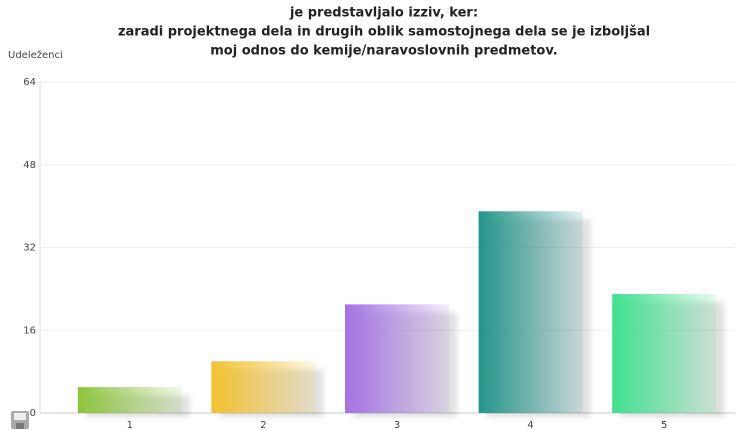 This screenshot has width=739, height=430. Describe the element at coordinates (664, 425) in the screenshot. I see `x-tick-label: 5` at that location.